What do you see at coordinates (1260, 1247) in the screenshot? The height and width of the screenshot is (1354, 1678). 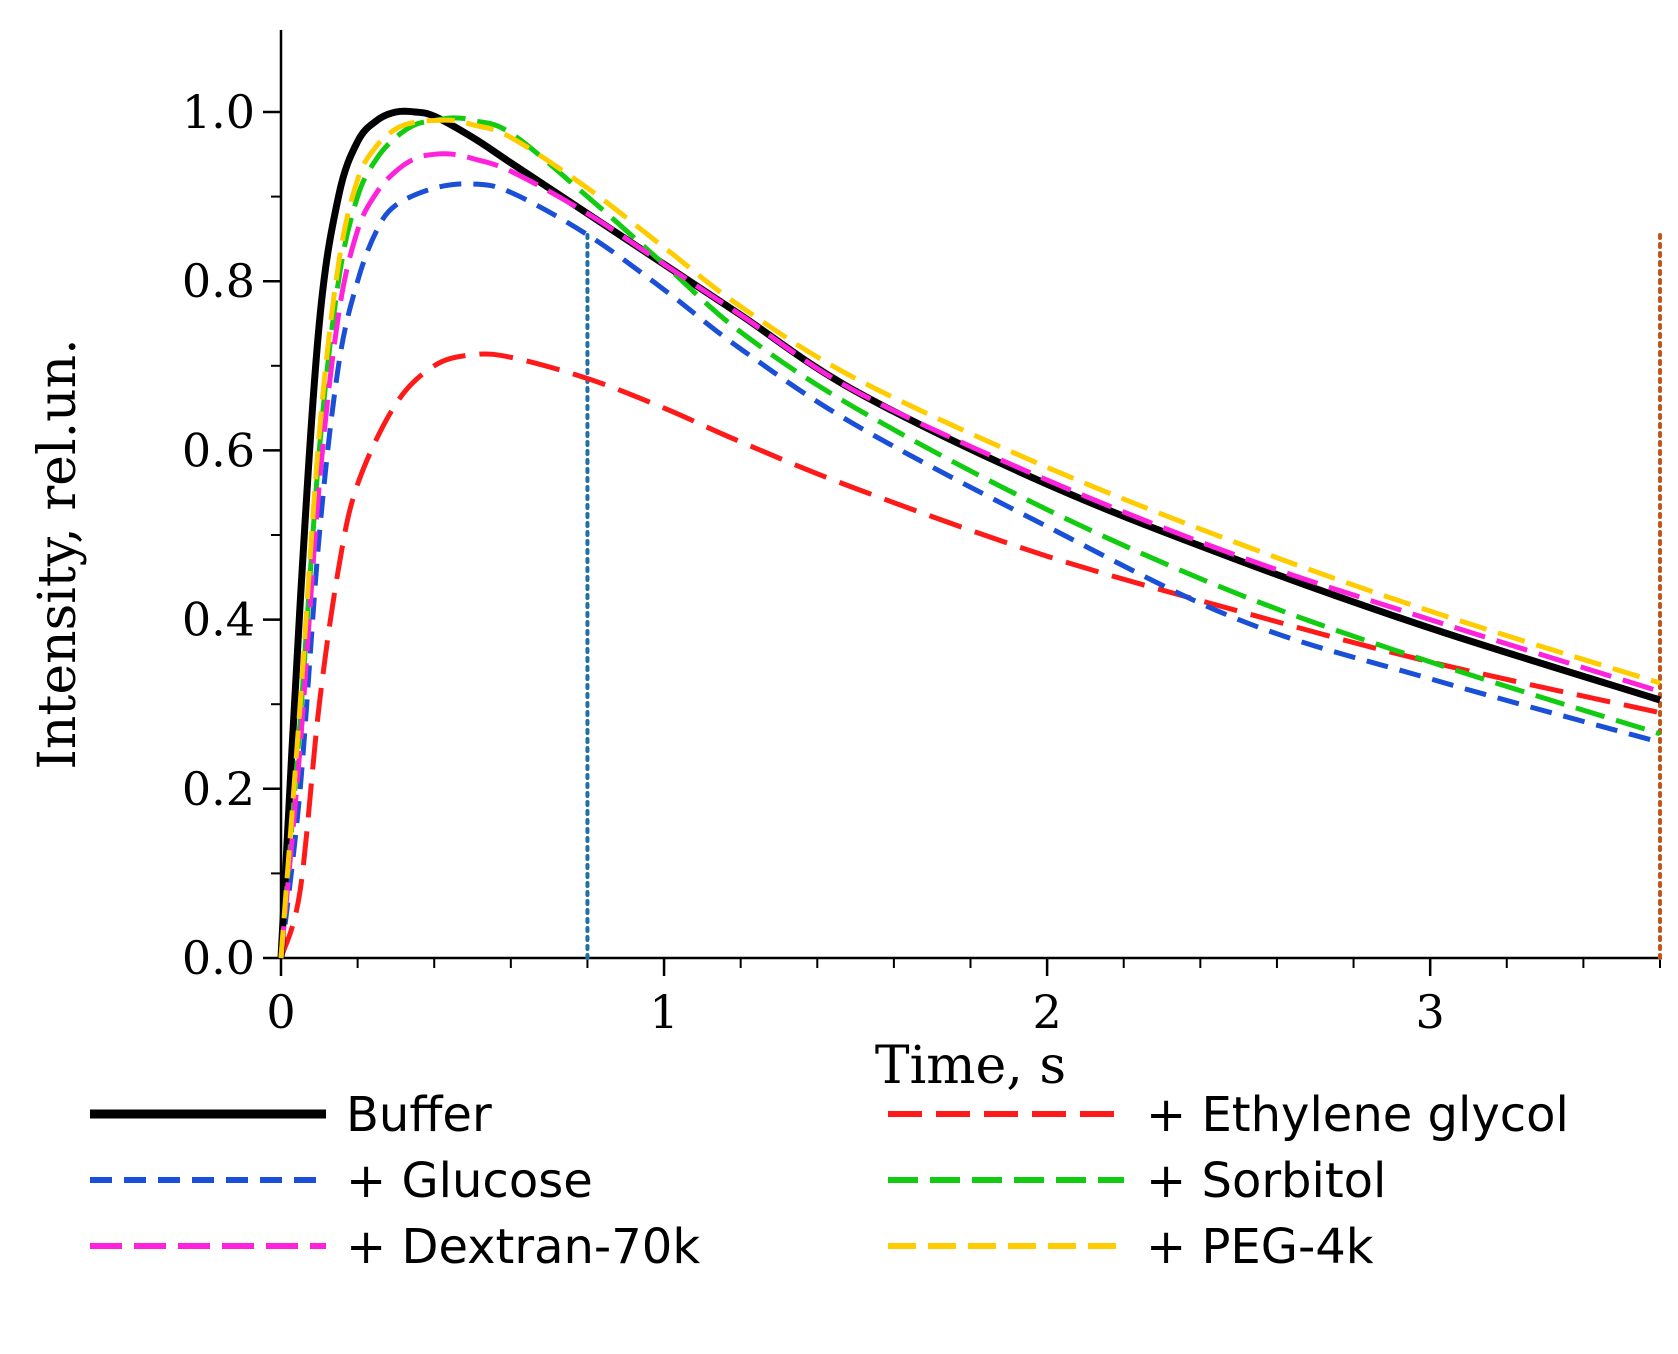 I see `legend-label-peg-4k: + PEG-4k` at bounding box center [1260, 1247].